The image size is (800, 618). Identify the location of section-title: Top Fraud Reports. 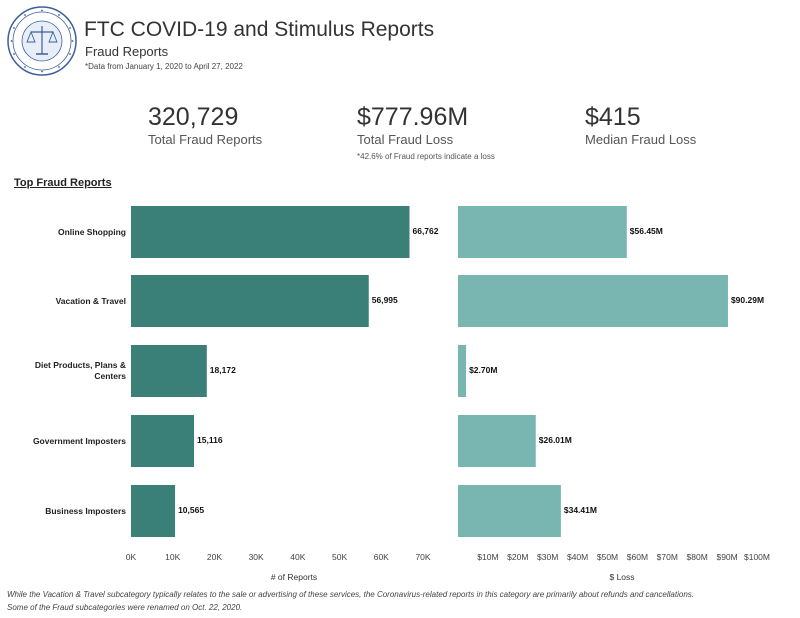
(63, 183).